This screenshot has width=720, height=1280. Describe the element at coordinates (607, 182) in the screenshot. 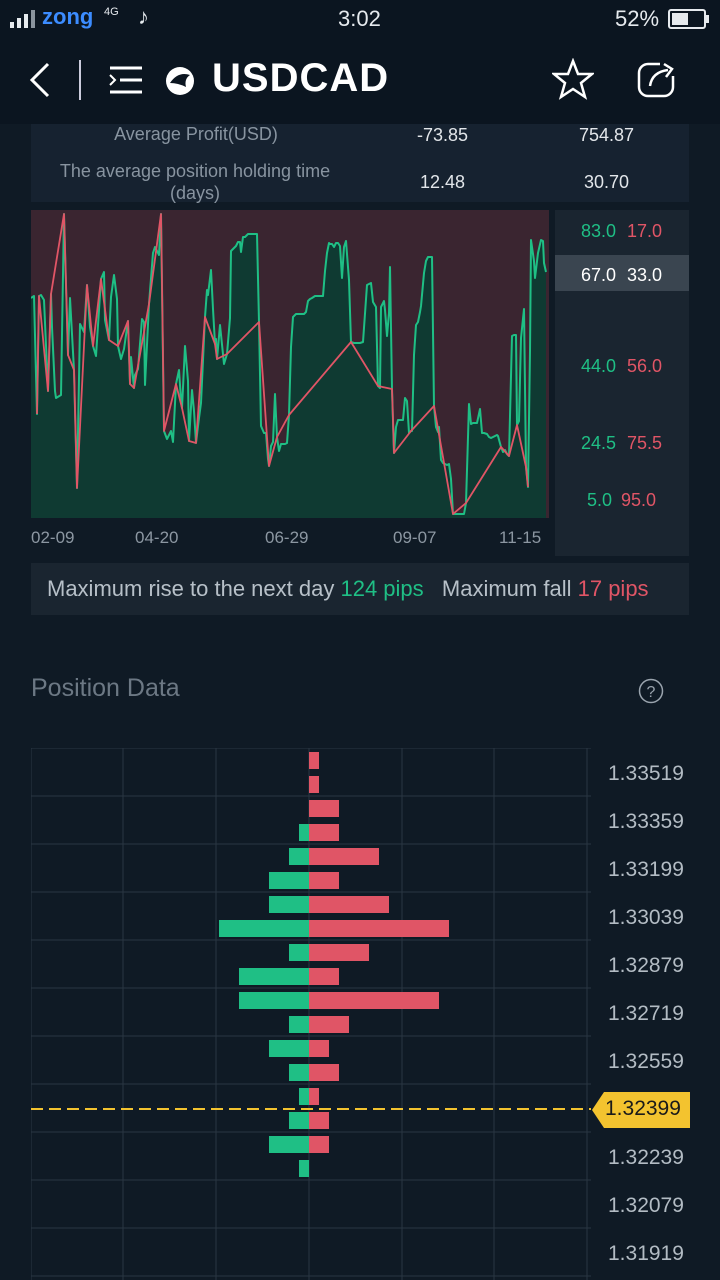

I see `stat-value-holding-2: 30.70` at that location.